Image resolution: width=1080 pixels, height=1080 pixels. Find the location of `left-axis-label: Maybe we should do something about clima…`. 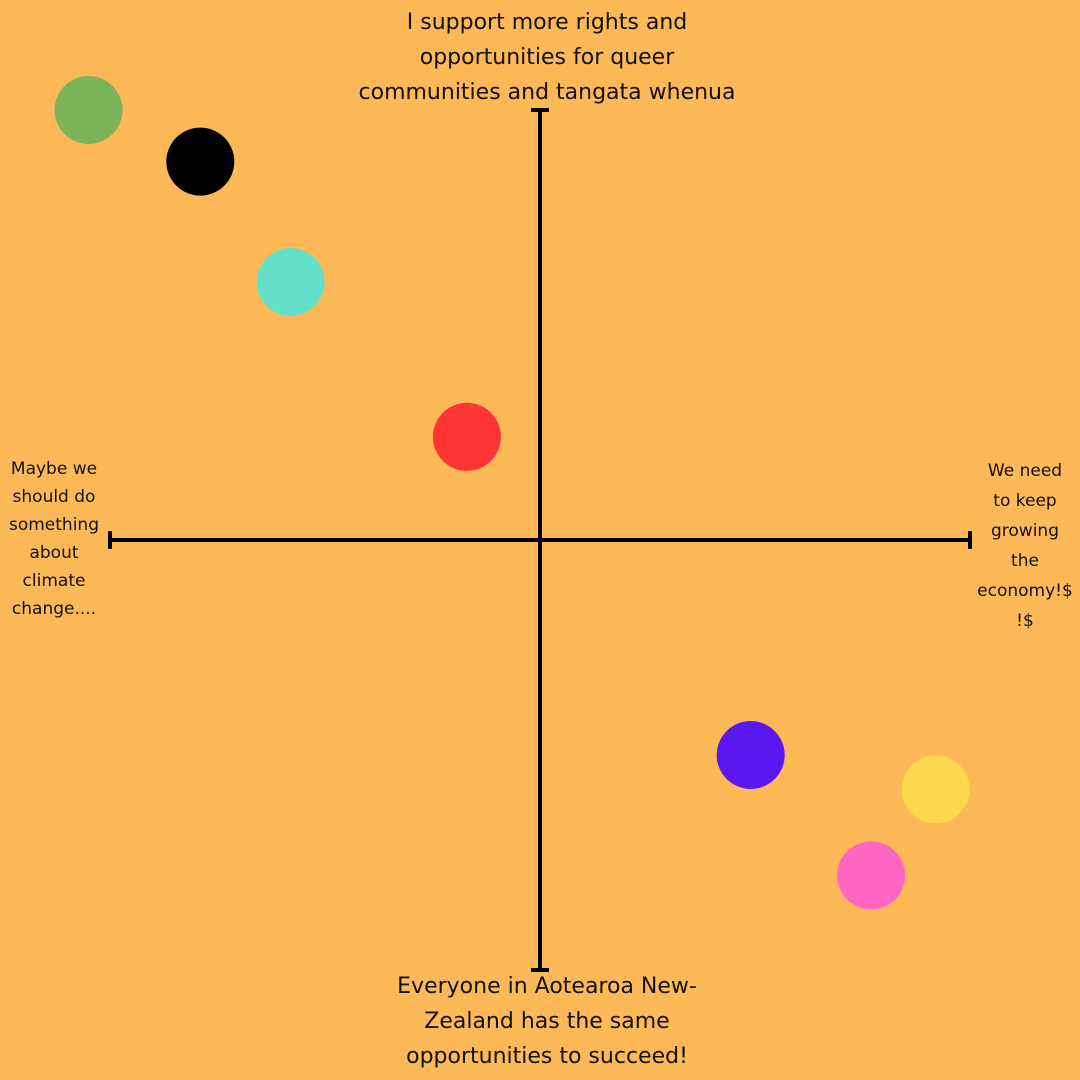

left-axis-label: Maybe we should do something about clima… is located at coordinates (53, 539).